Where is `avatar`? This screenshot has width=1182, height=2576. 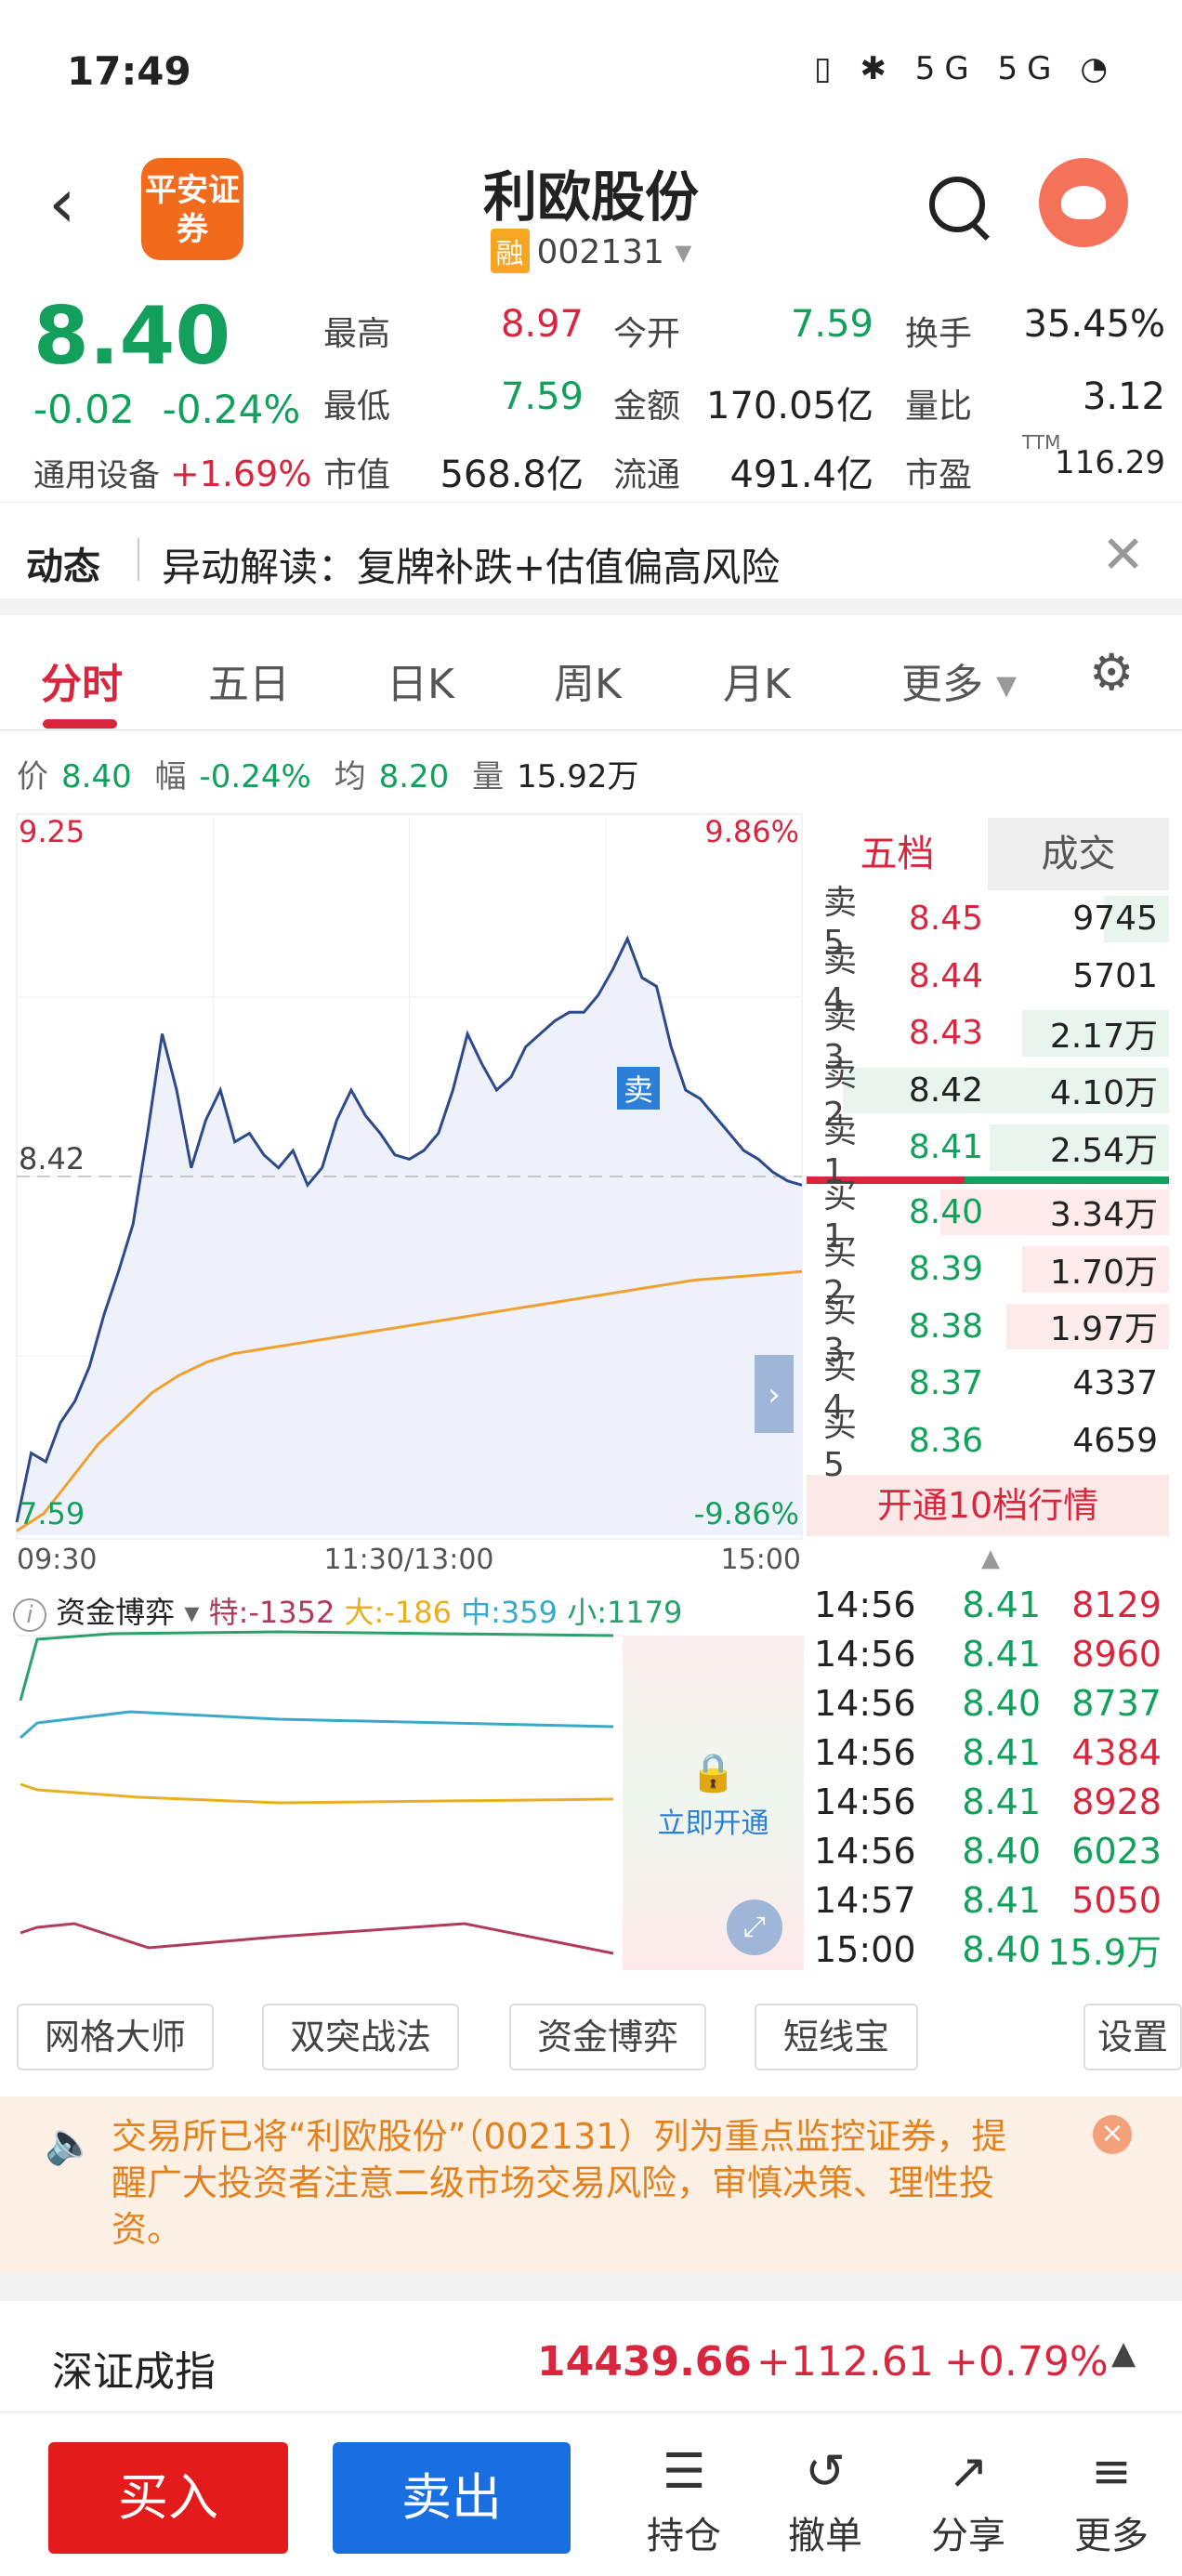
avatar is located at coordinates (1083, 202).